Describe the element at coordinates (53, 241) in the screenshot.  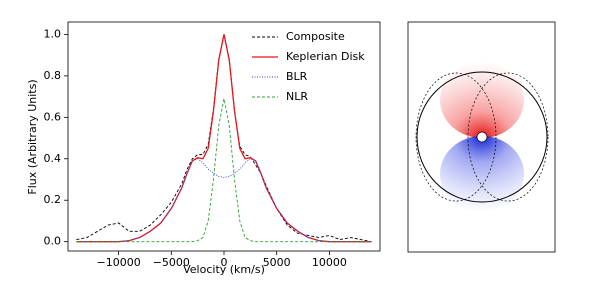
I see `y-tick-label: 0.0` at that location.